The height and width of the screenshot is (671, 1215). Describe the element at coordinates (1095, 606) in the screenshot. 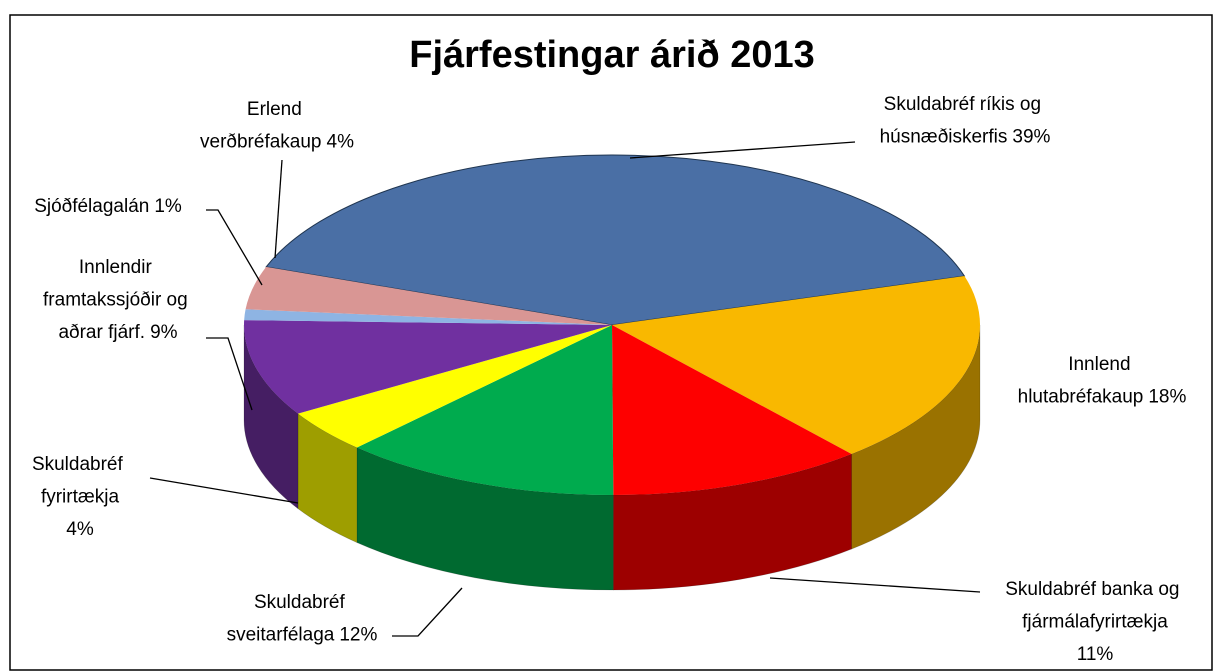

I see `data-label: Skuldabréf banka og fjármálafyrirtækja` at that location.